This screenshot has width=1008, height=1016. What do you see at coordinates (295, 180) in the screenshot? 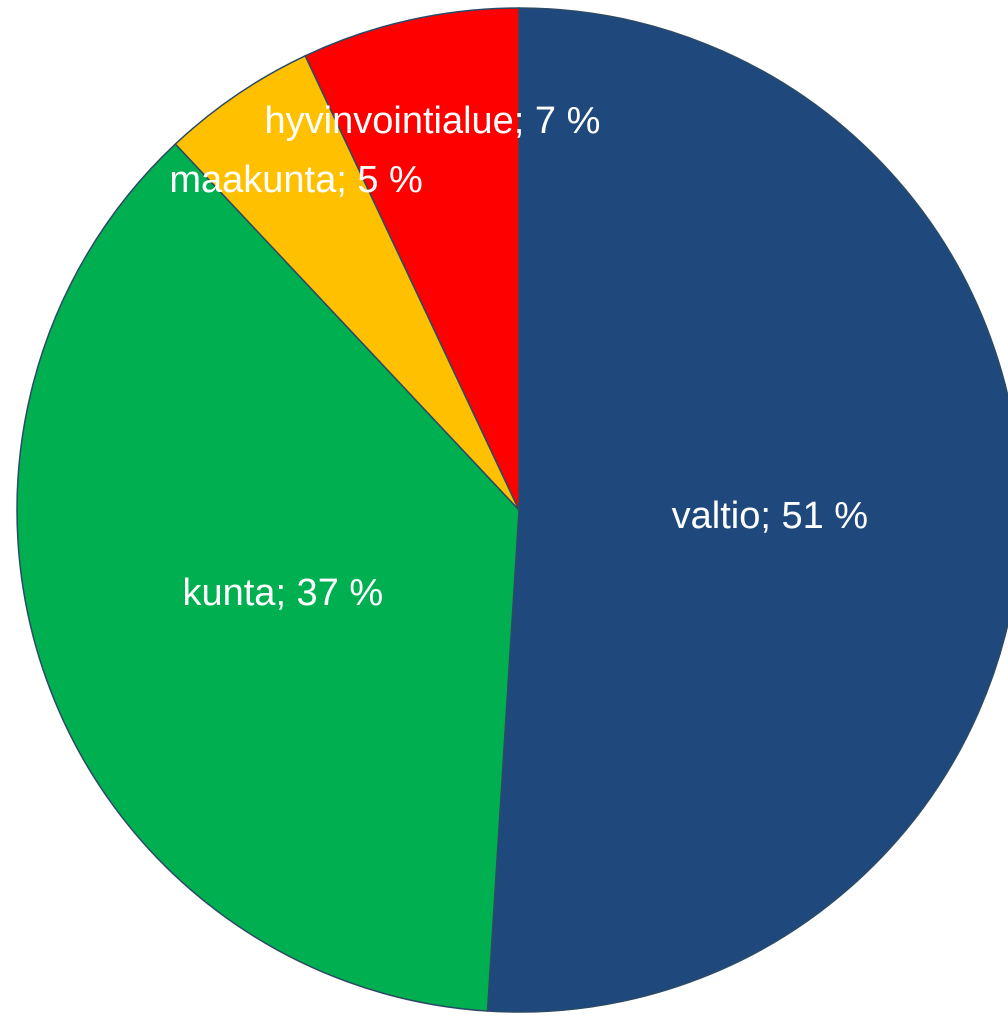
I see `data-label: maakunta; 5 %` at bounding box center [295, 180].